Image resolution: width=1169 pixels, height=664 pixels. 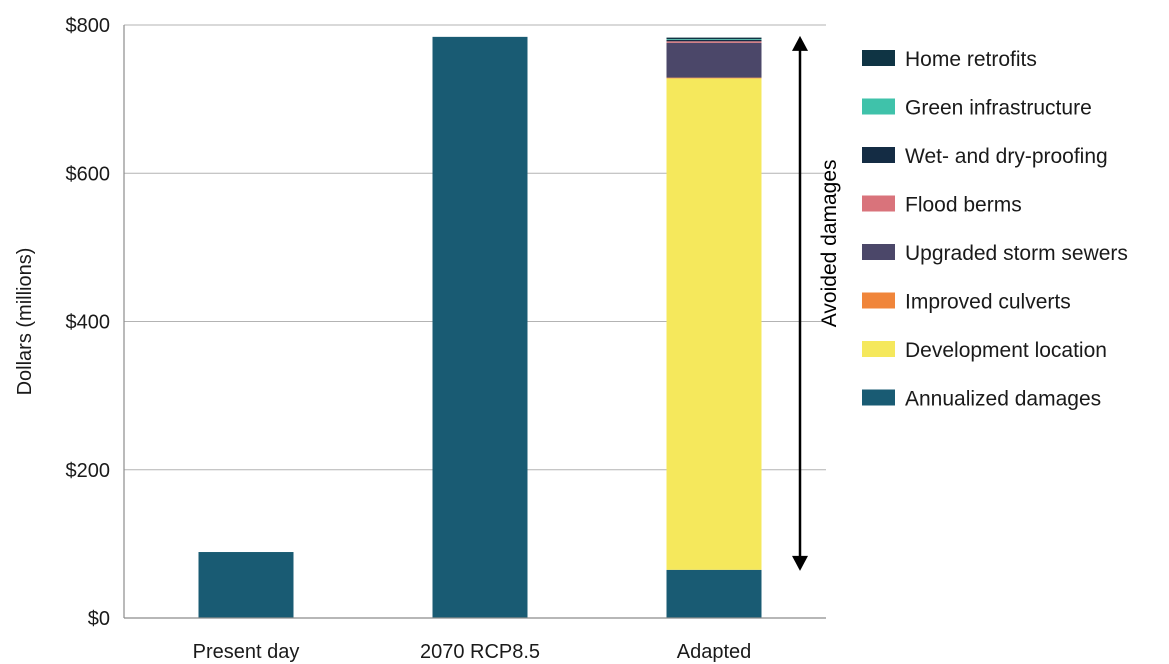 I want to click on legend-label-wet-and-dry-proofing: Wet- and dry-proofing, so click(x=1006, y=156).